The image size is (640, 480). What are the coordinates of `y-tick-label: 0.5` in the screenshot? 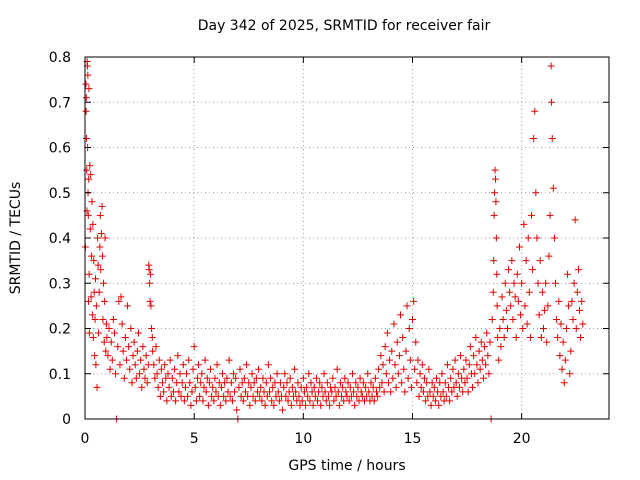 It's located at (60, 194).